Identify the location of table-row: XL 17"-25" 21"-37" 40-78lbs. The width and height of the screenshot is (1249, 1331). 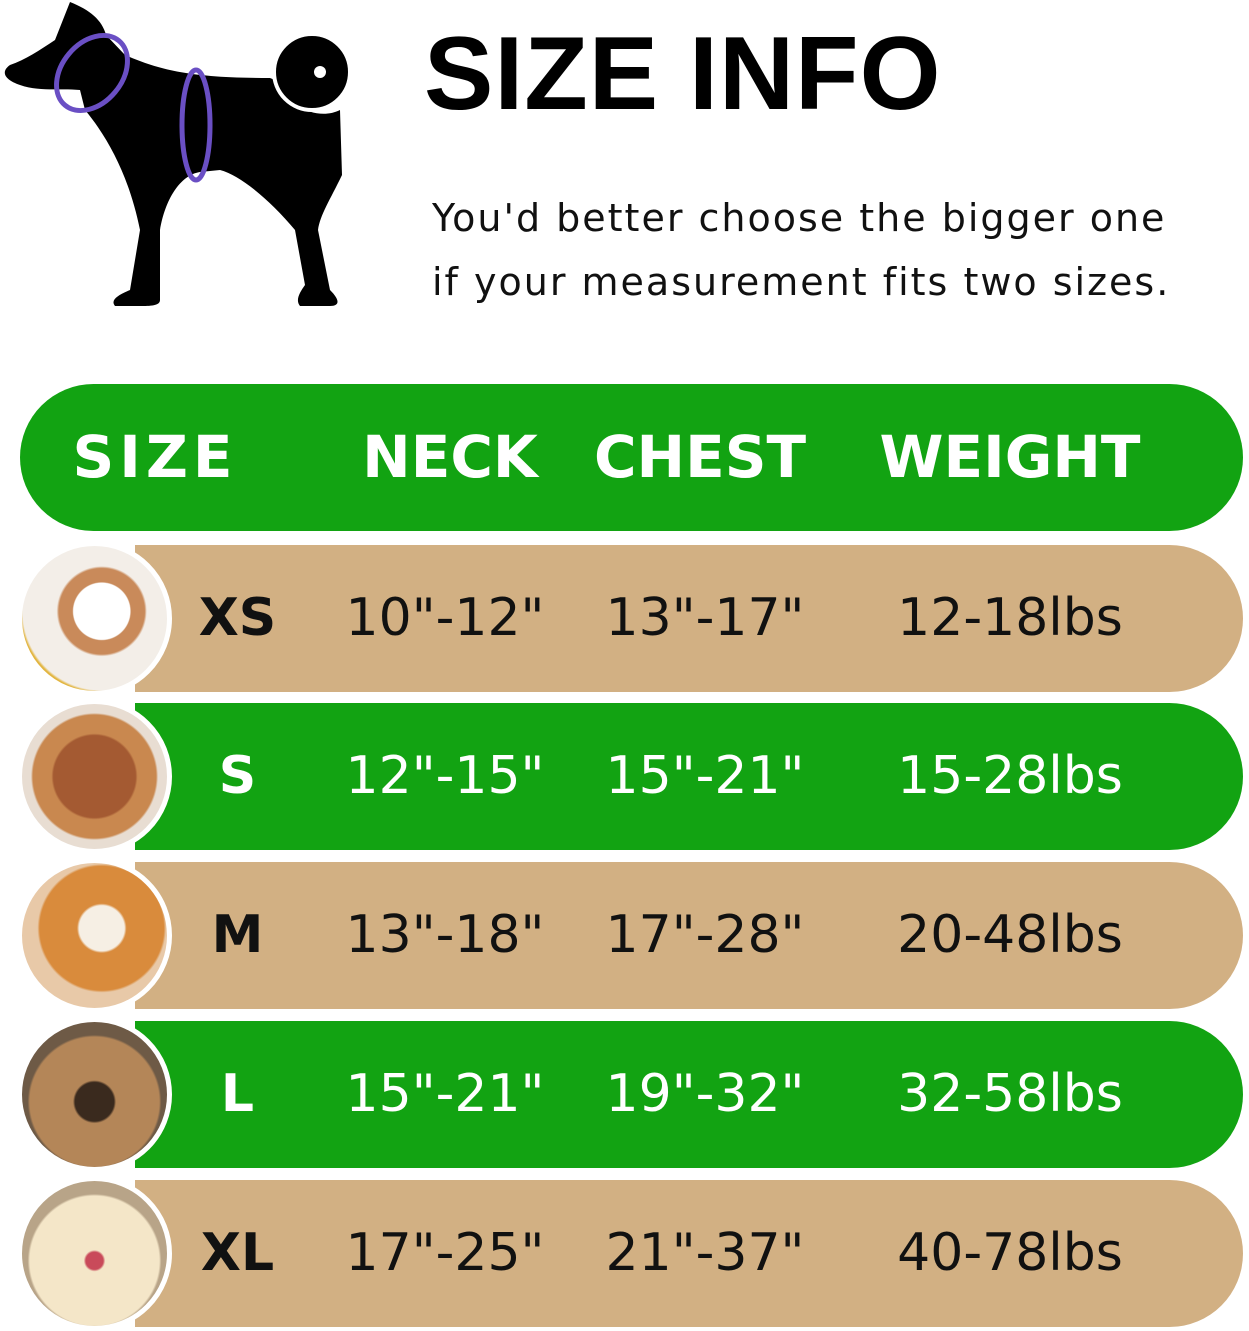
(624, 1253).